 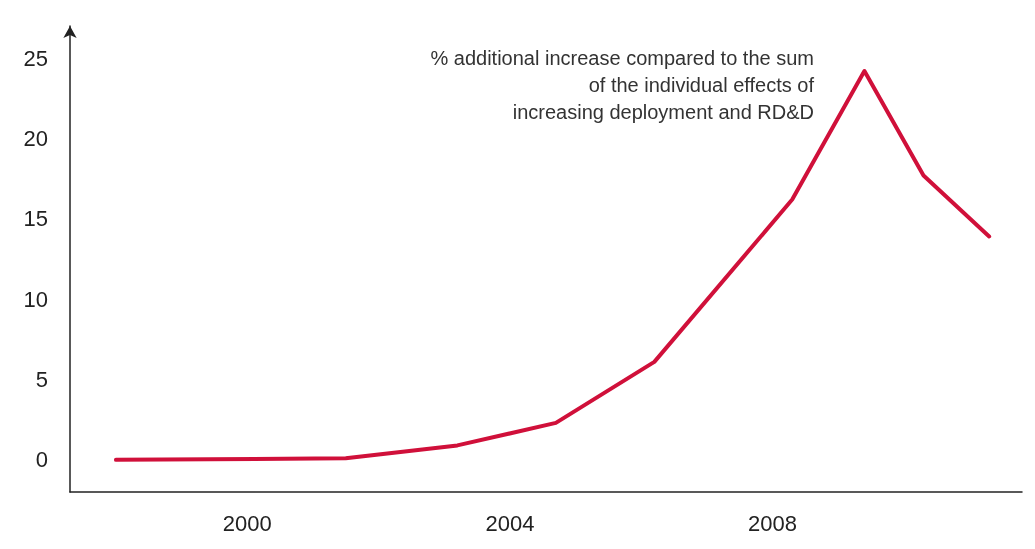 I want to click on x-tick-label: 2004, so click(x=510, y=523).